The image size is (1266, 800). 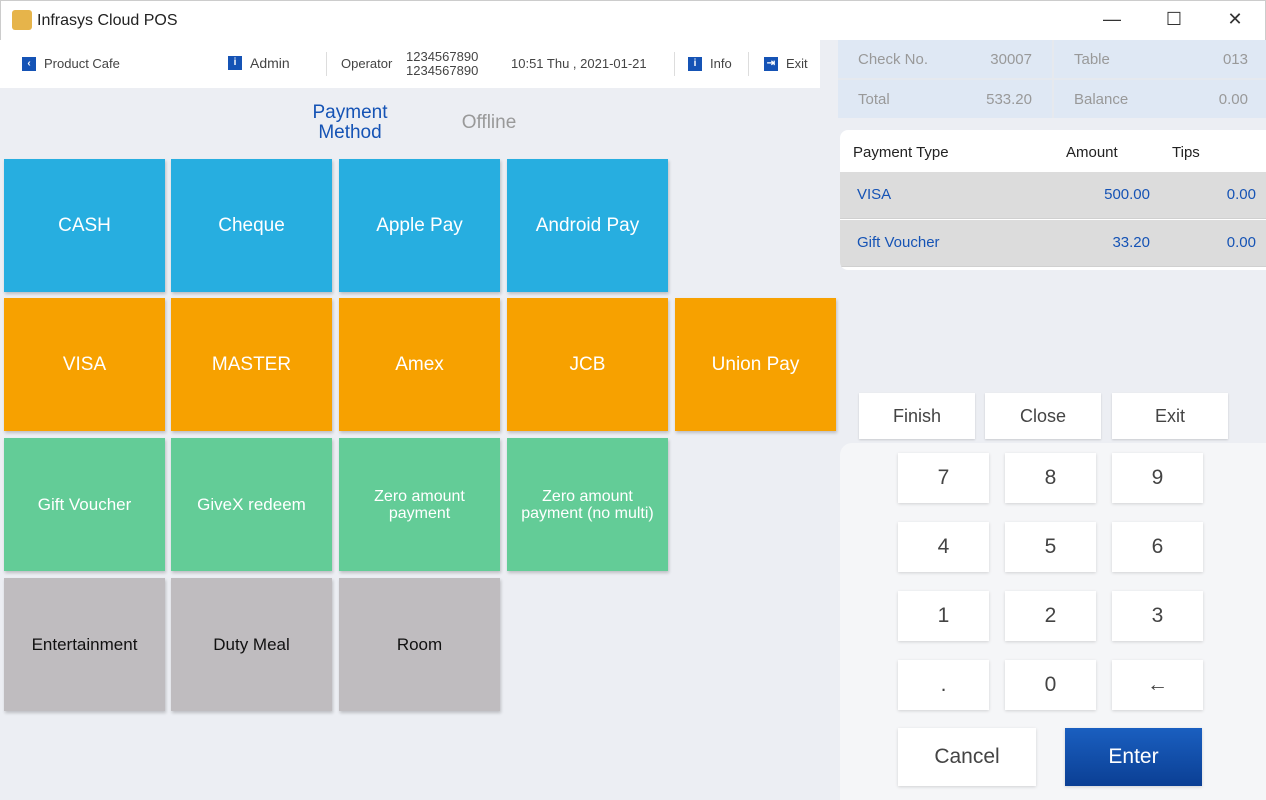 I want to click on key-1: 1, so click(x=943, y=616).